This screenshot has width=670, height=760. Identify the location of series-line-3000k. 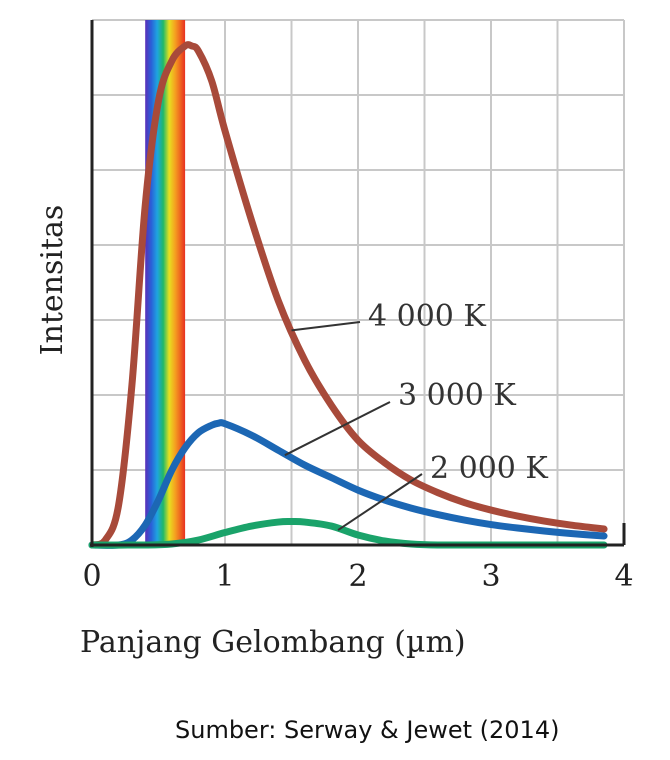
(348, 484).